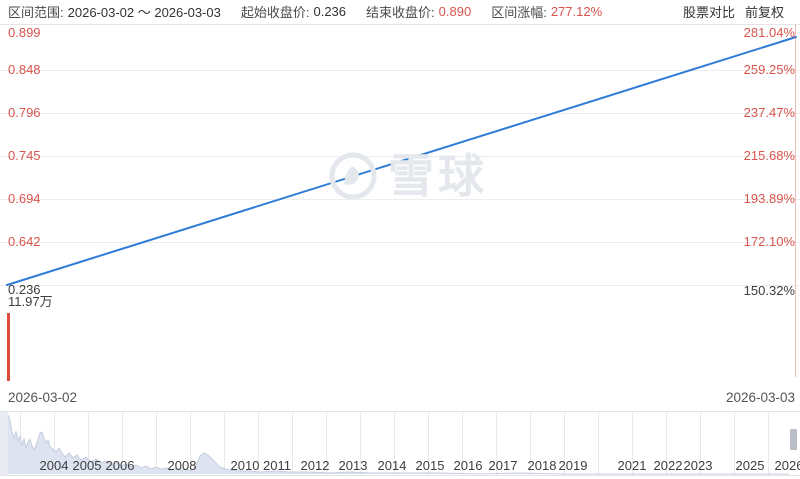 Image resolution: width=800 pixels, height=479 pixels. What do you see at coordinates (769, 112) in the screenshot?
I see `pct-tick: 237.47%` at bounding box center [769, 112].